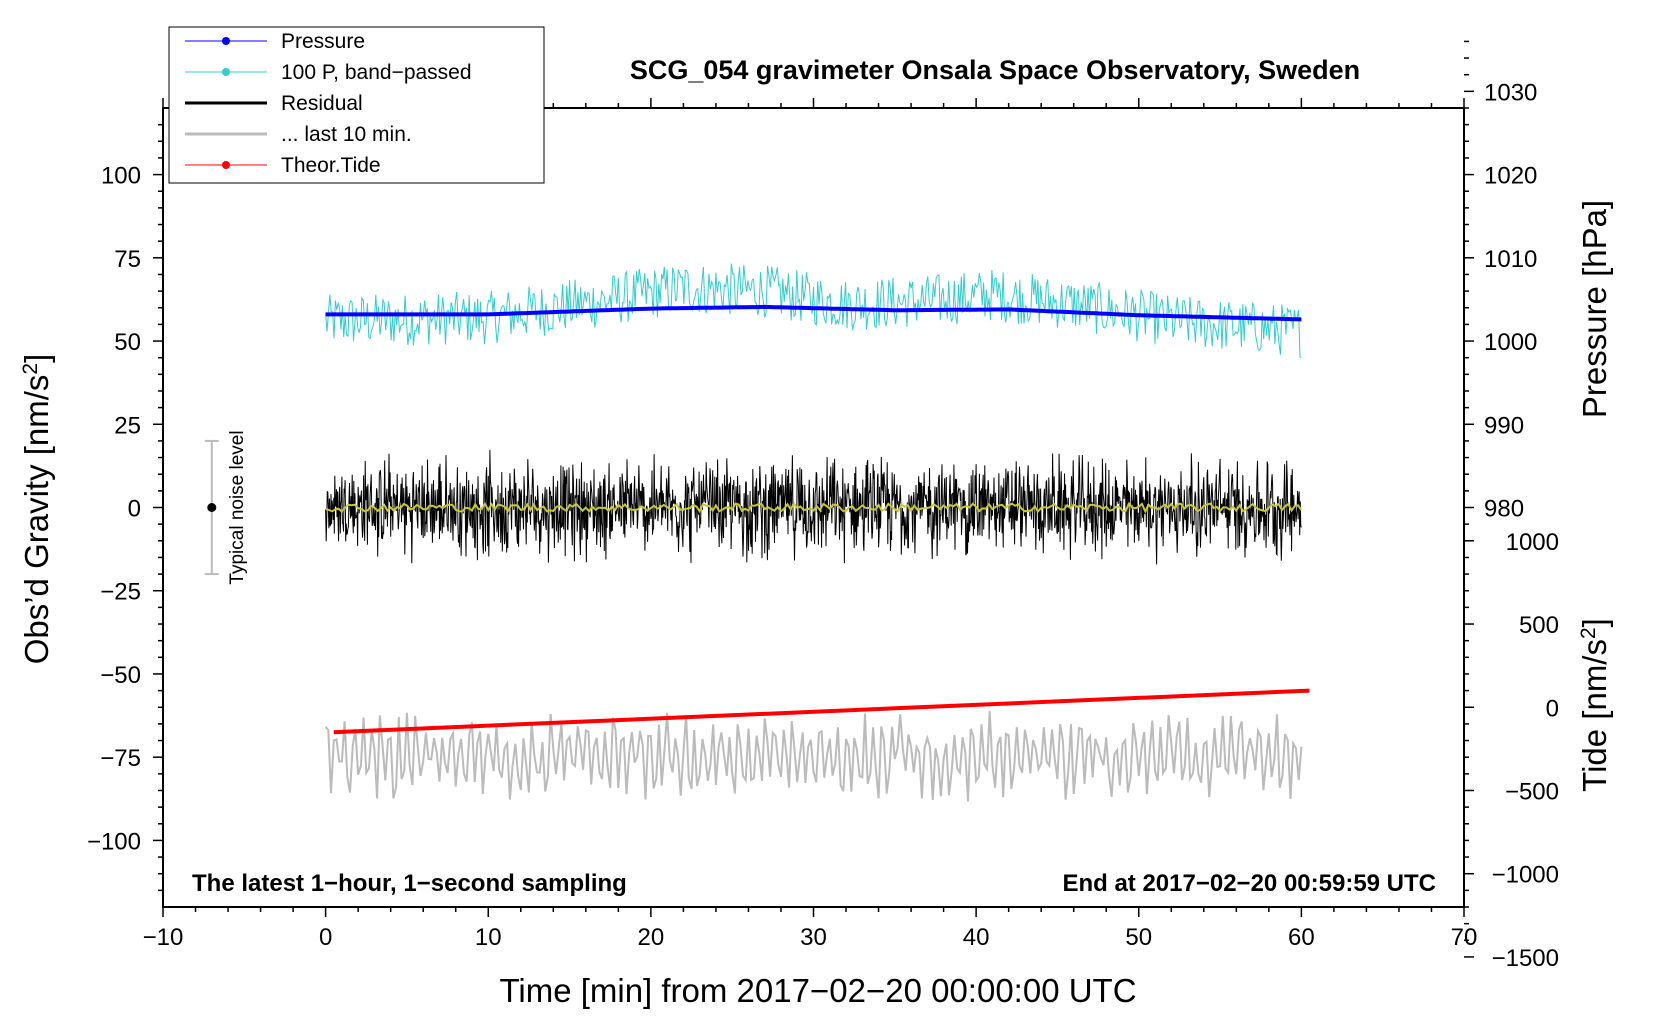 The width and height of the screenshot is (1660, 1020). I want to click on series-residual, so click(813, 507).